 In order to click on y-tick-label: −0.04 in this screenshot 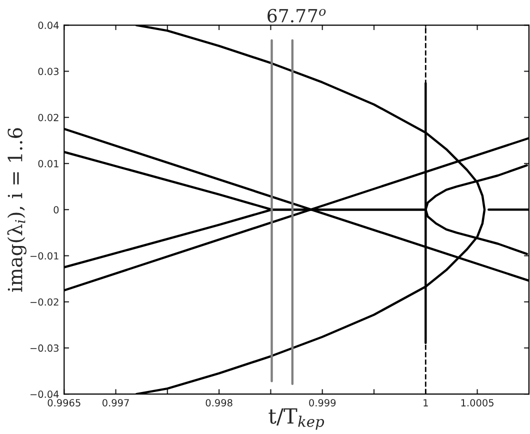, I will do `click(44, 394)`.